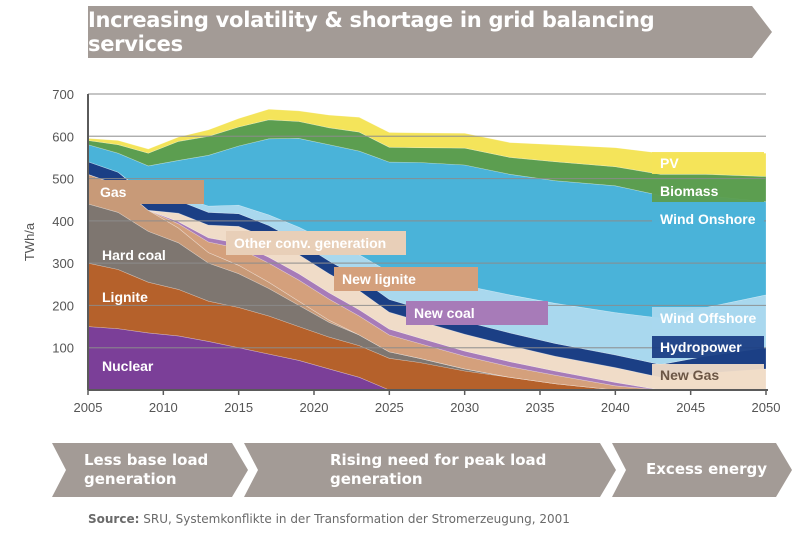  What do you see at coordinates (128, 366) in the screenshot?
I see `series-label-nuclear: Nuclear` at bounding box center [128, 366].